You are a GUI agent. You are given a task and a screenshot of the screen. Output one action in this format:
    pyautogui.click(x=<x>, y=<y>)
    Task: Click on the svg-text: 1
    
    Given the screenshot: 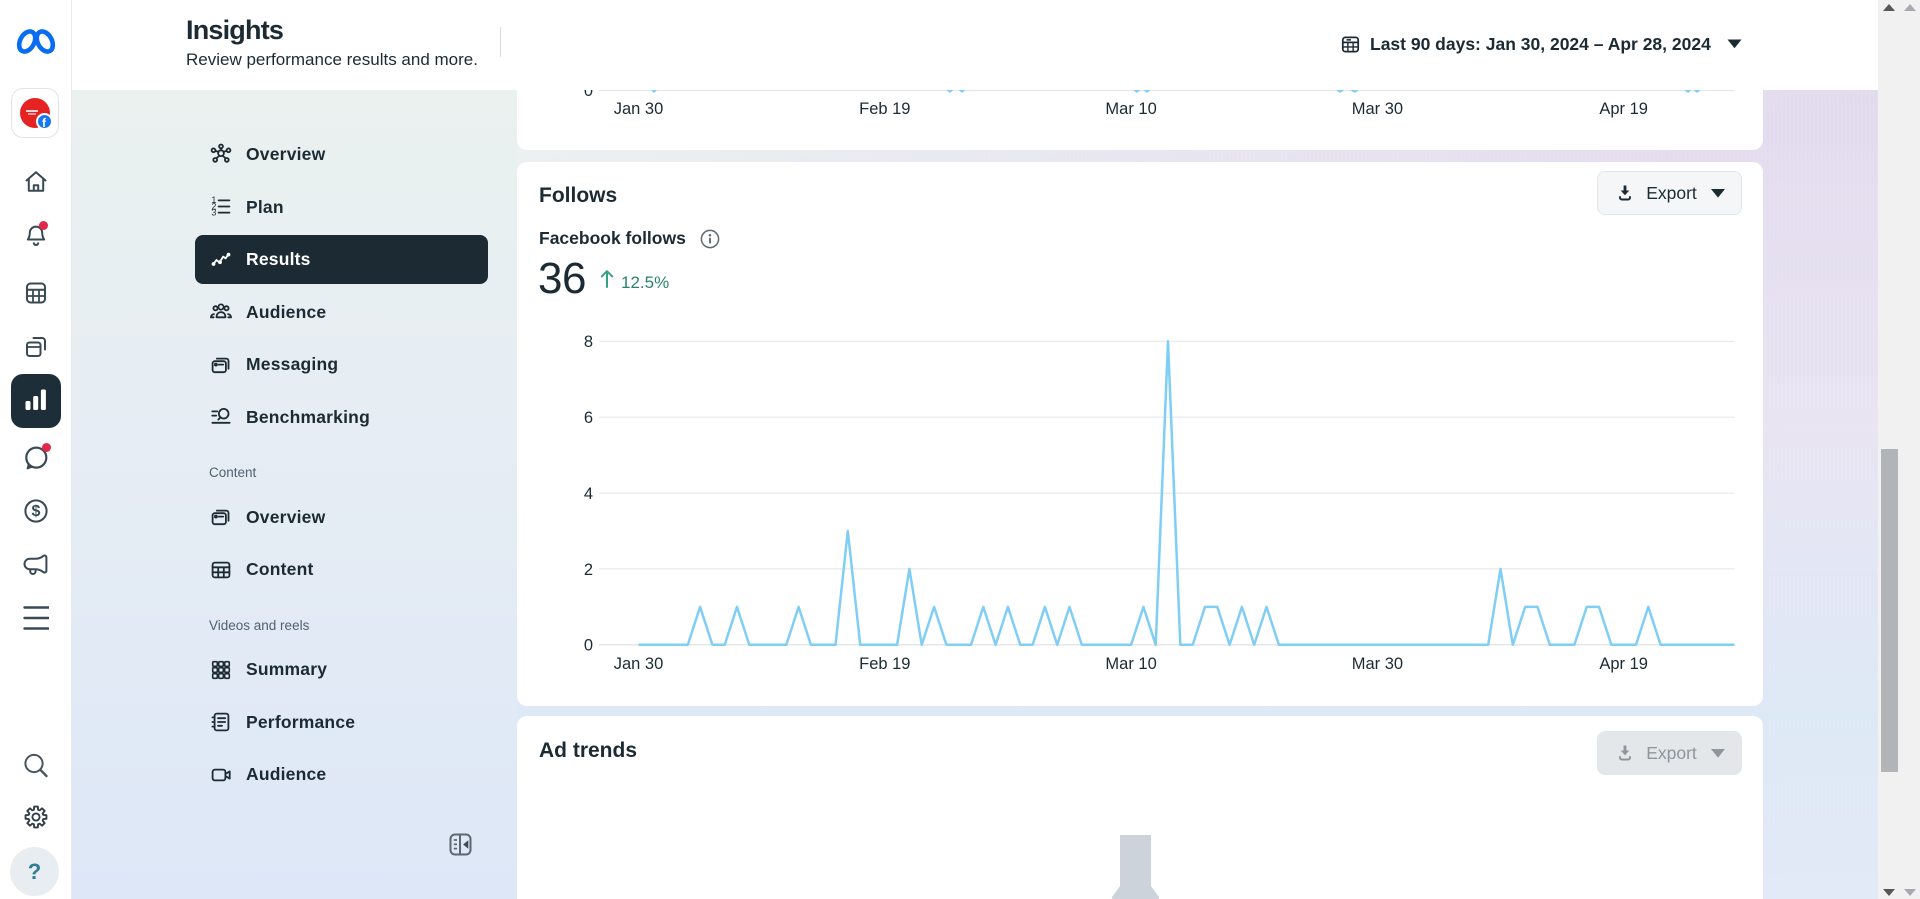 What is the action you would take?
    pyautogui.click(x=213, y=200)
    